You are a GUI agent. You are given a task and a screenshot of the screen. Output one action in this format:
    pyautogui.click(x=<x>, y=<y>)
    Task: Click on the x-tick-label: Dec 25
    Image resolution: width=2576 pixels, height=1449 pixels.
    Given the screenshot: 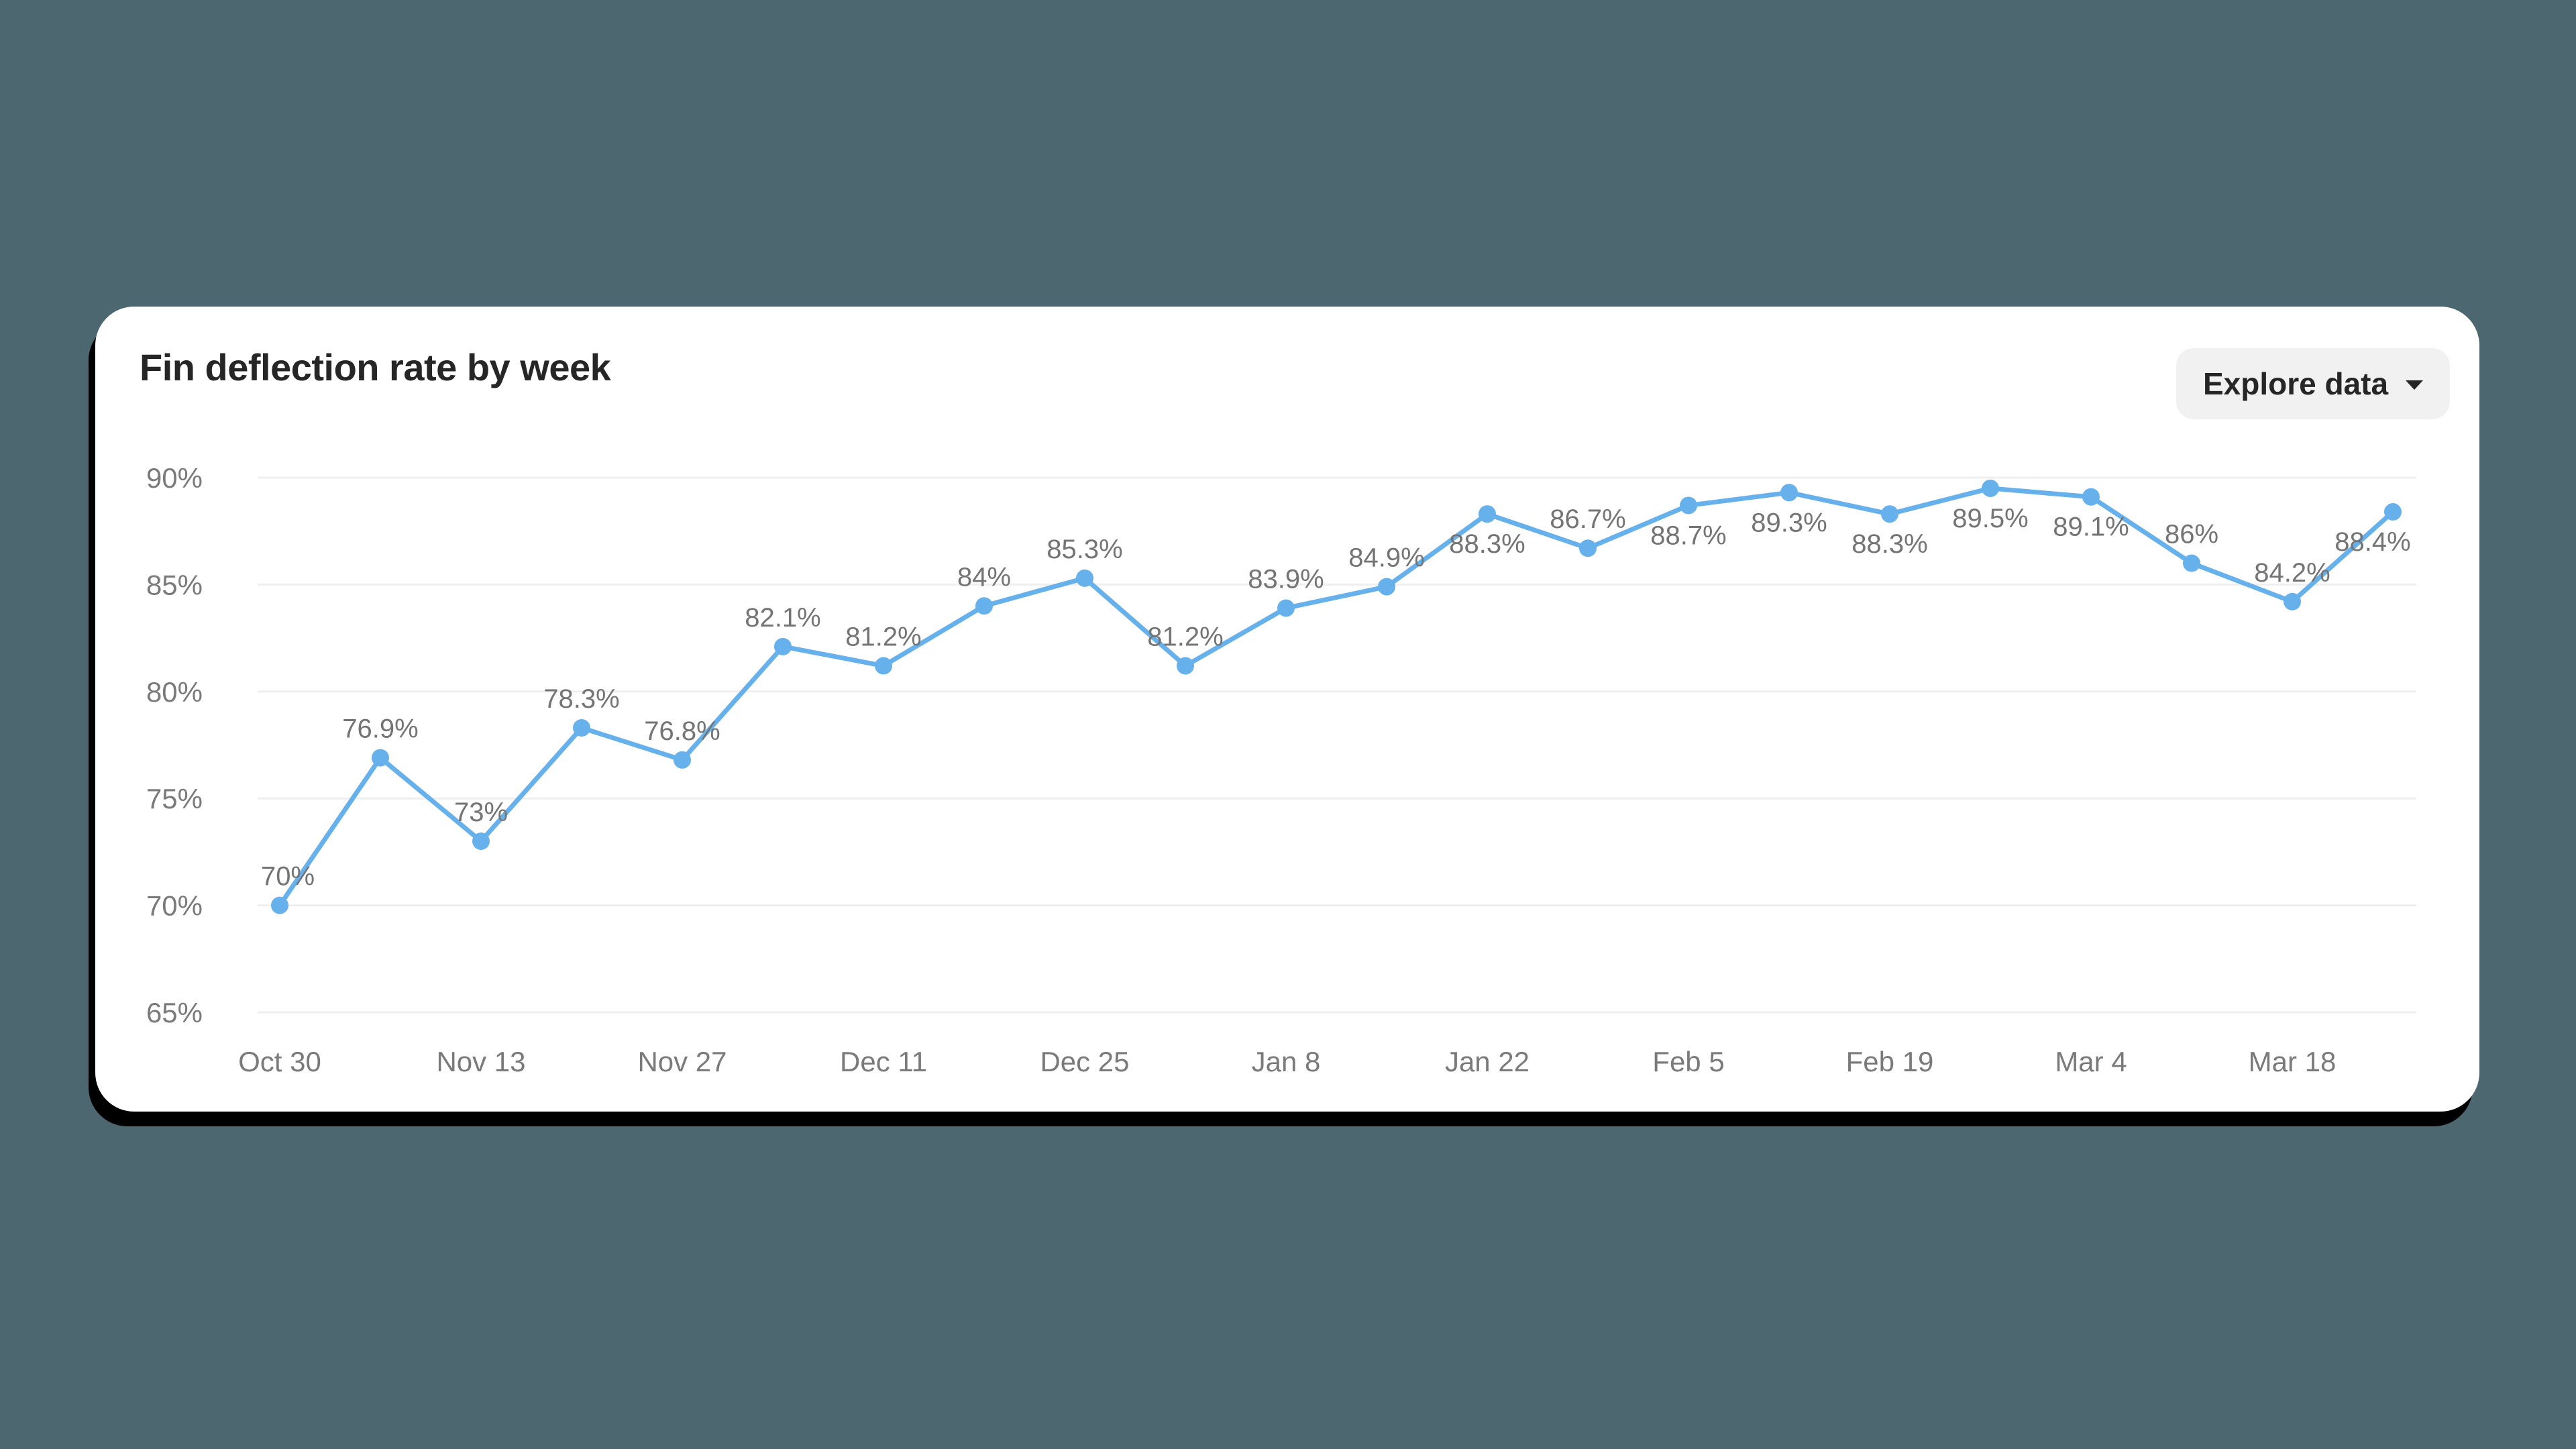 What is the action you would take?
    pyautogui.click(x=1084, y=1061)
    